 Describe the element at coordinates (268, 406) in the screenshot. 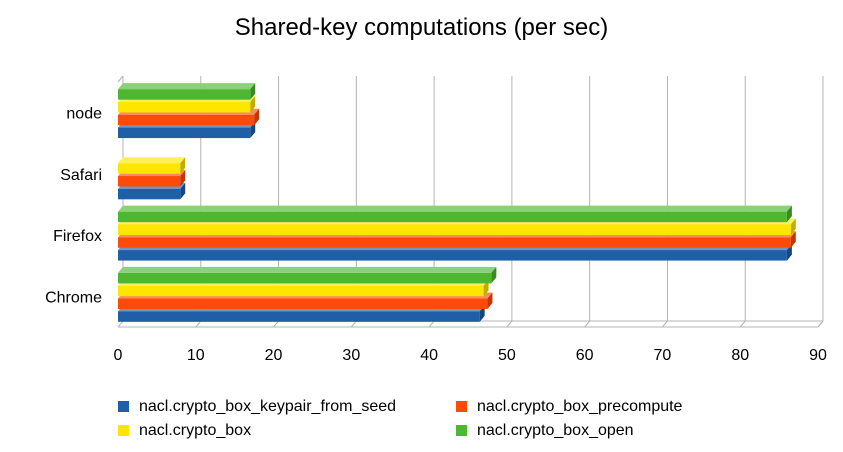

I see `legend-label: nacl.crypto_box_keypair_from_seed` at that location.